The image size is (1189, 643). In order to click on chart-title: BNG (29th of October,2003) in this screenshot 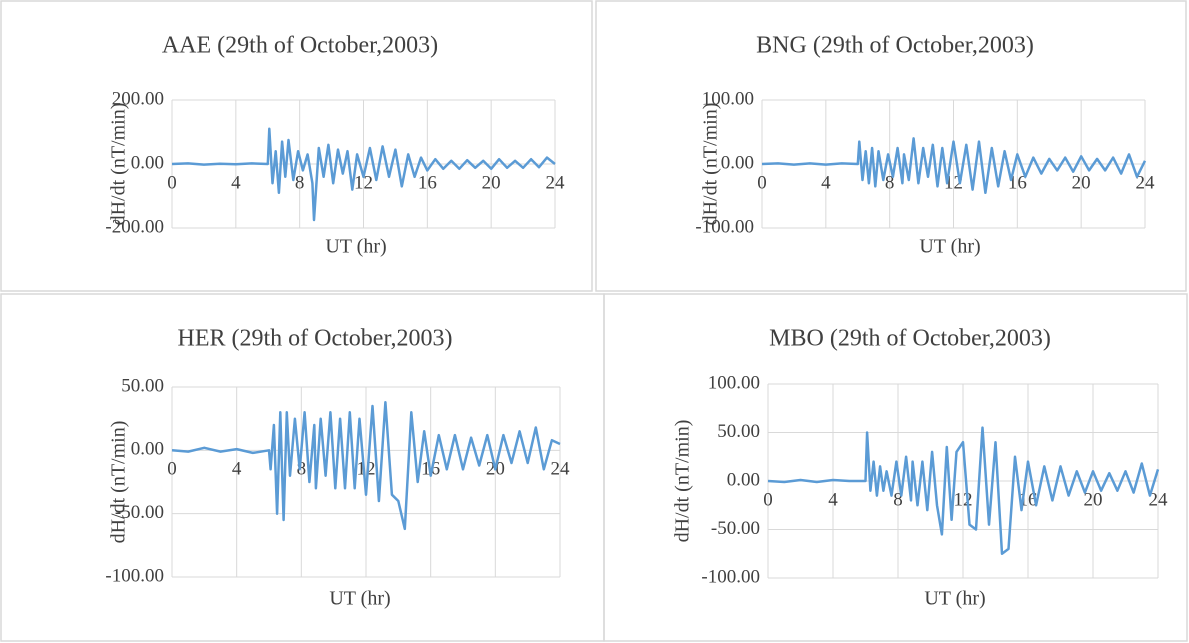, I will do `click(895, 46)`.